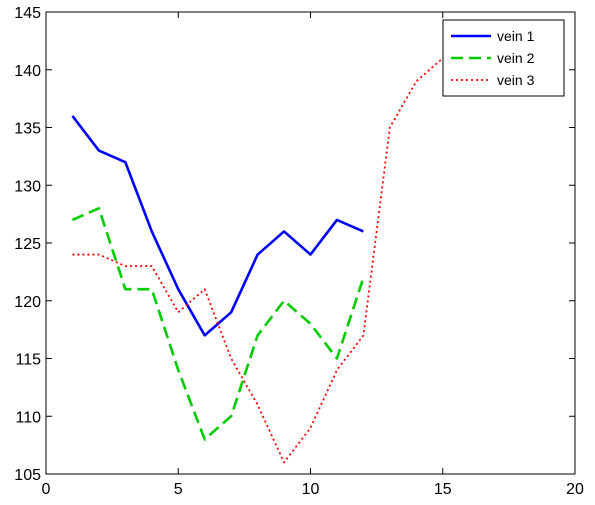 The image size is (595, 505). What do you see at coordinates (311, 489) in the screenshot?
I see `x-tick-label: 10` at bounding box center [311, 489].